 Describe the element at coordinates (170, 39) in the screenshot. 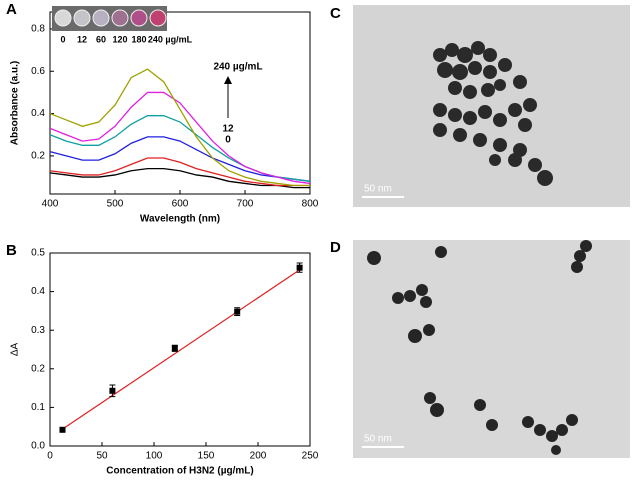

I see `inset-label: 240 µg/mL` at that location.